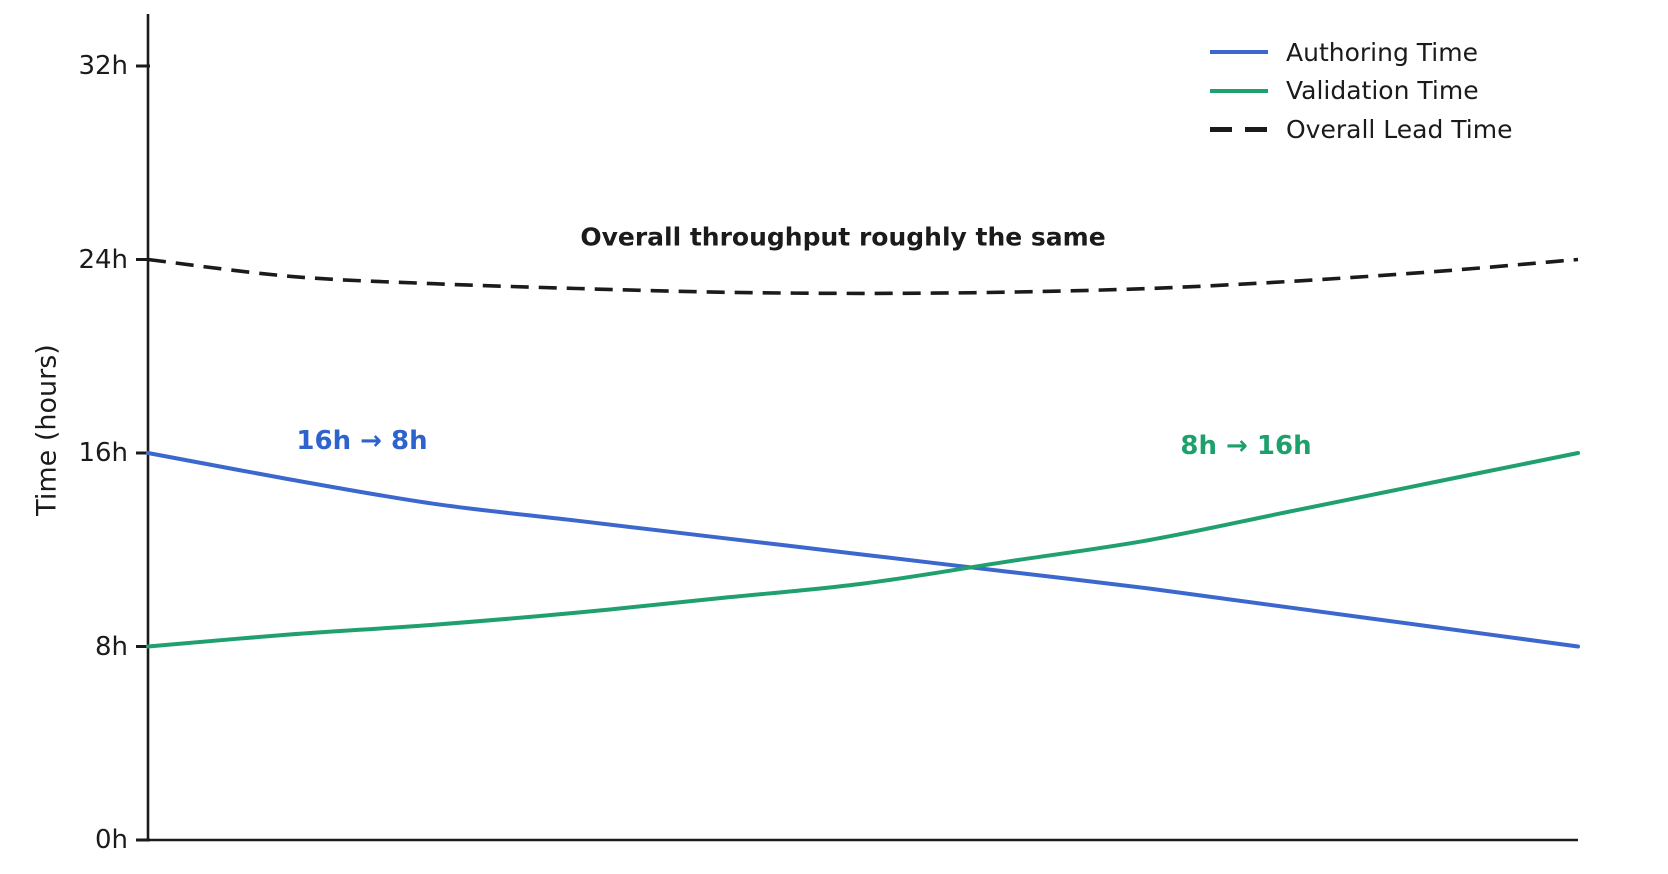  I want to click on legend-item-overall-lead-time: Overall Lead Time, so click(1361, 129).